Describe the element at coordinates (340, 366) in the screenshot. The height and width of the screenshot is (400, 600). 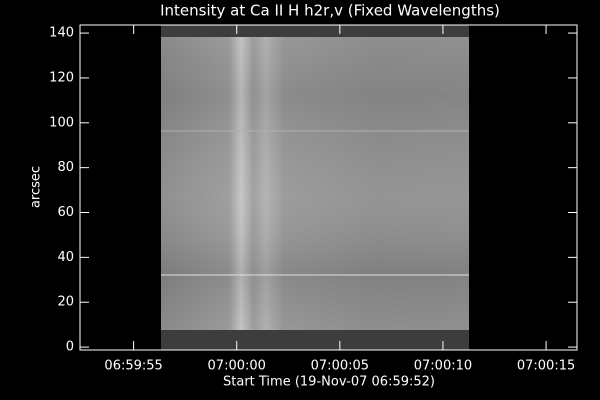
I see `x-tick-label: 07:00:05` at that location.